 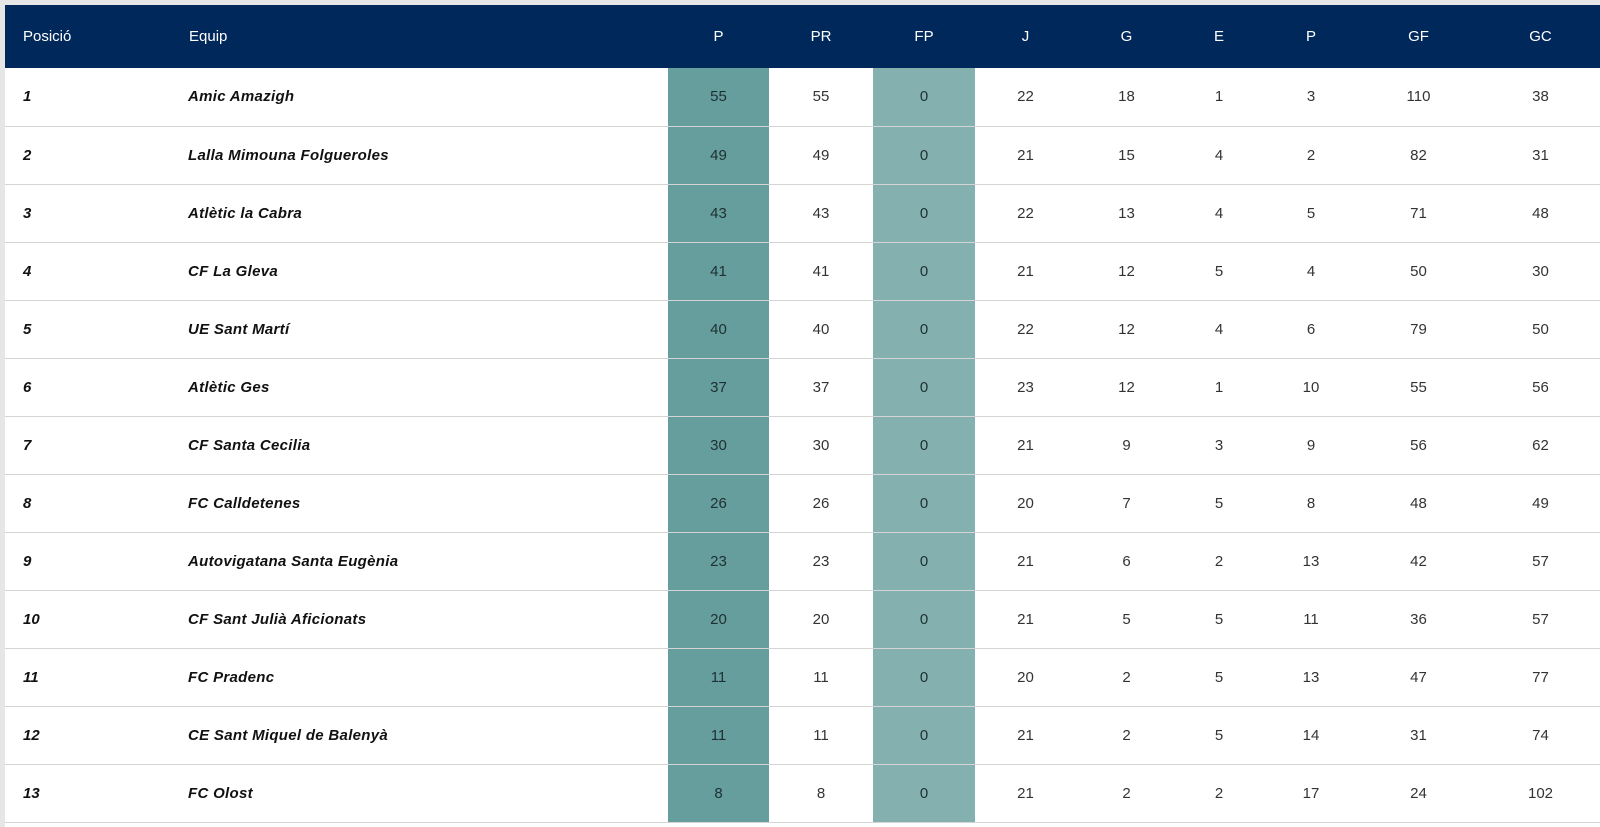 What do you see at coordinates (1025, 36) in the screenshot?
I see `header-played: J` at bounding box center [1025, 36].